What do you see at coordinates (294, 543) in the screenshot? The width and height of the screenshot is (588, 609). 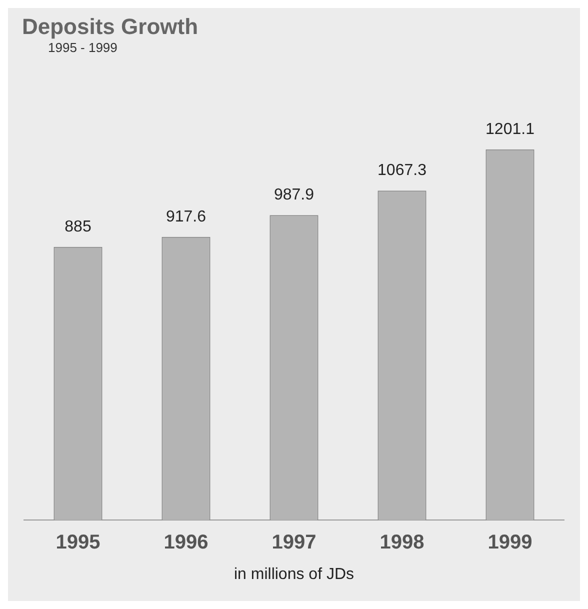 I see `x-tick-label: 1997` at bounding box center [294, 543].